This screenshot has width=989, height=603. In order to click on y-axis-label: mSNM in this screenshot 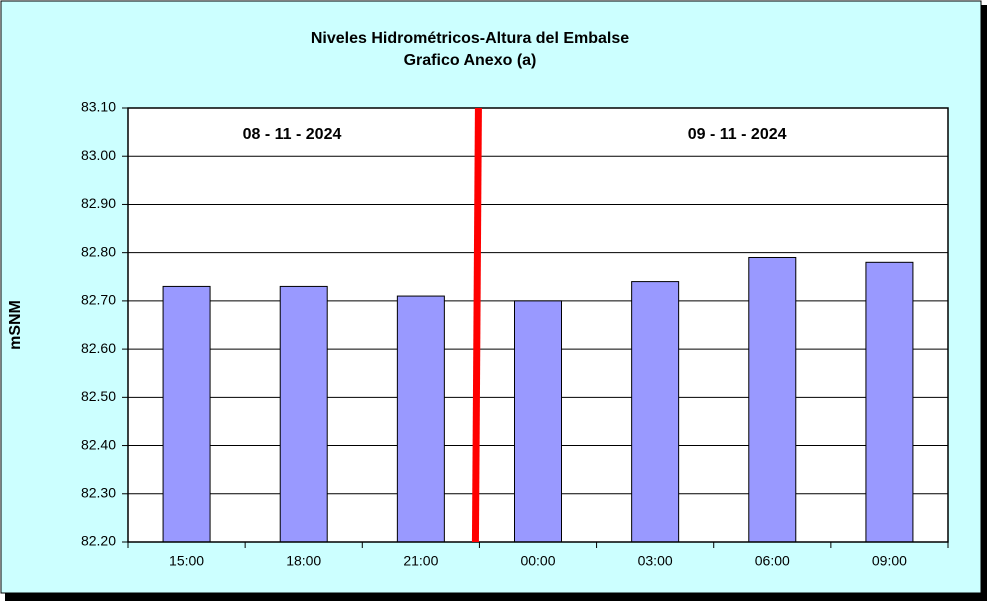, I will do `click(15, 325)`.